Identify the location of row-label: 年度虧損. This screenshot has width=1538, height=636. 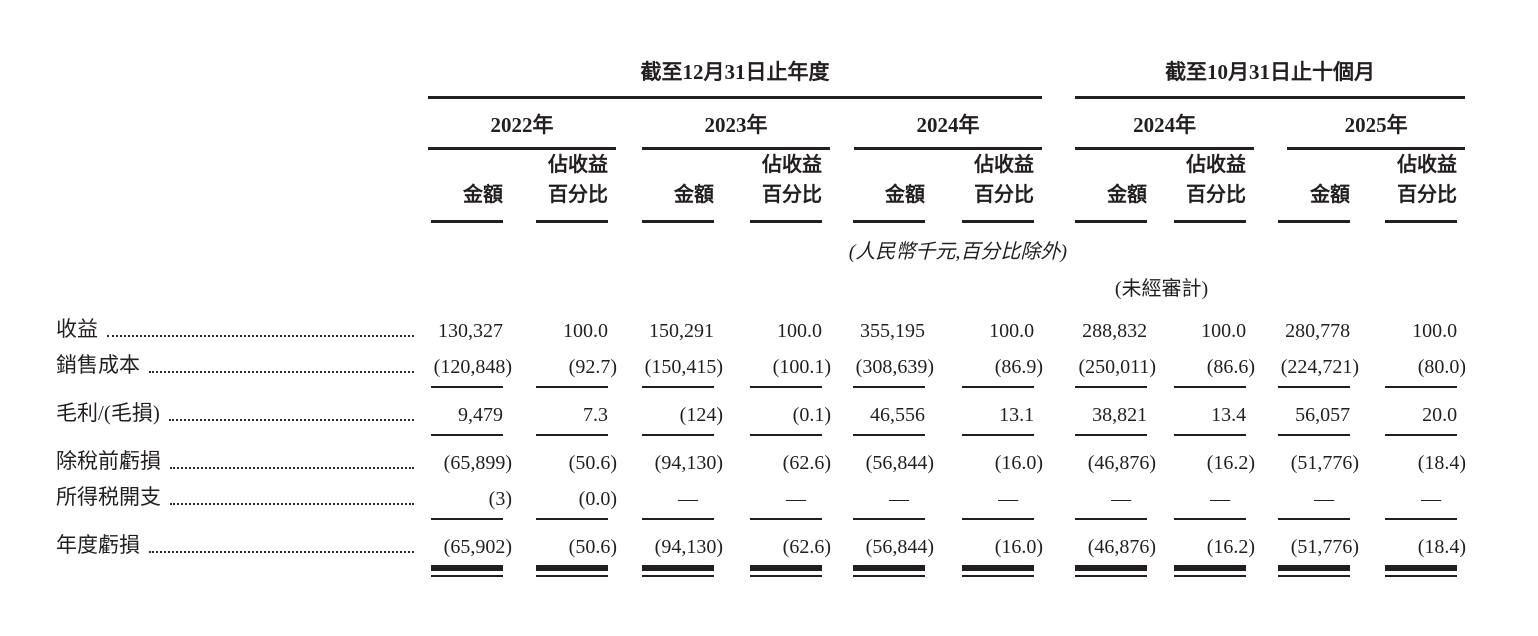
(98, 545).